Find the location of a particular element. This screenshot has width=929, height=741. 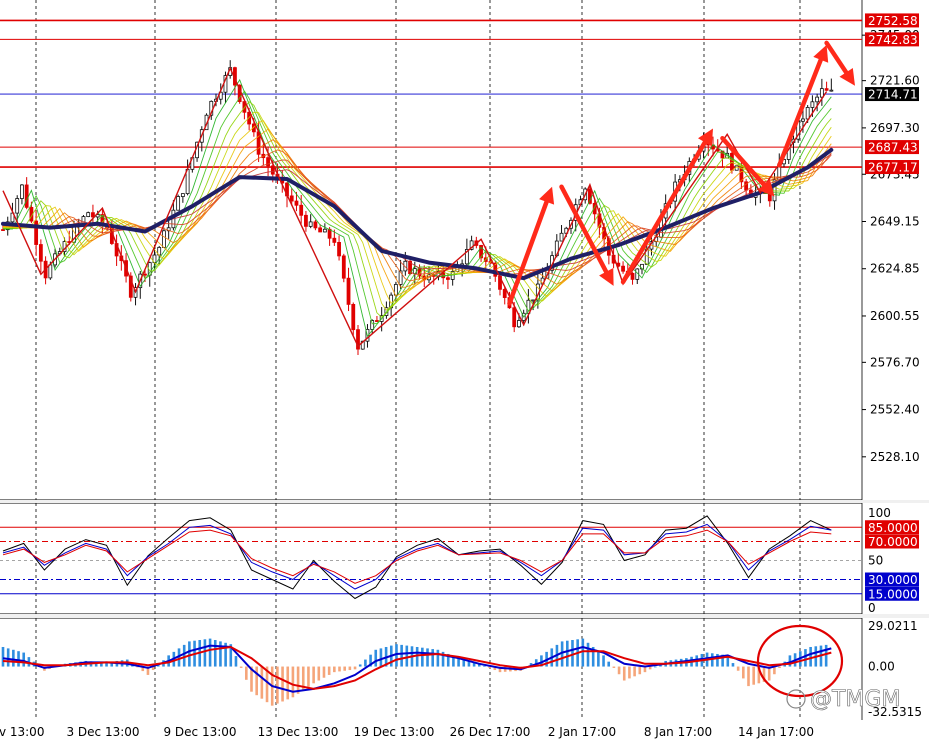

macd-tick-label: 0.00 is located at coordinates (881, 667).